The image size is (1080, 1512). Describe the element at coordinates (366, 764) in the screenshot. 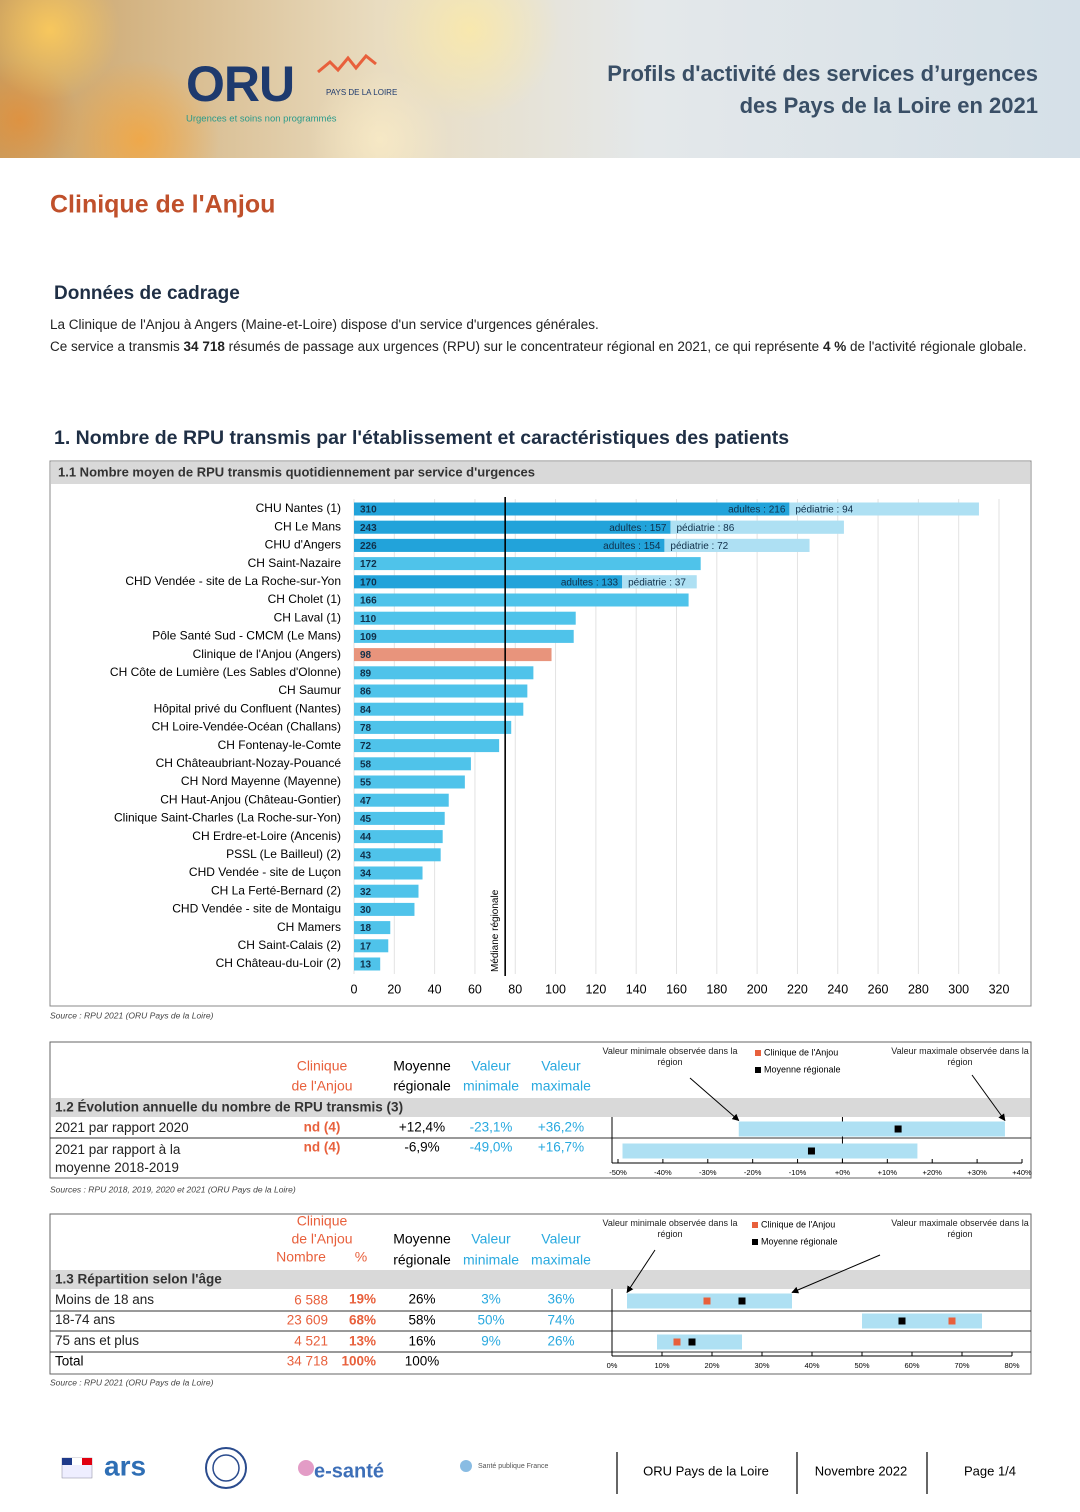

I see `value-label: 58` at that location.